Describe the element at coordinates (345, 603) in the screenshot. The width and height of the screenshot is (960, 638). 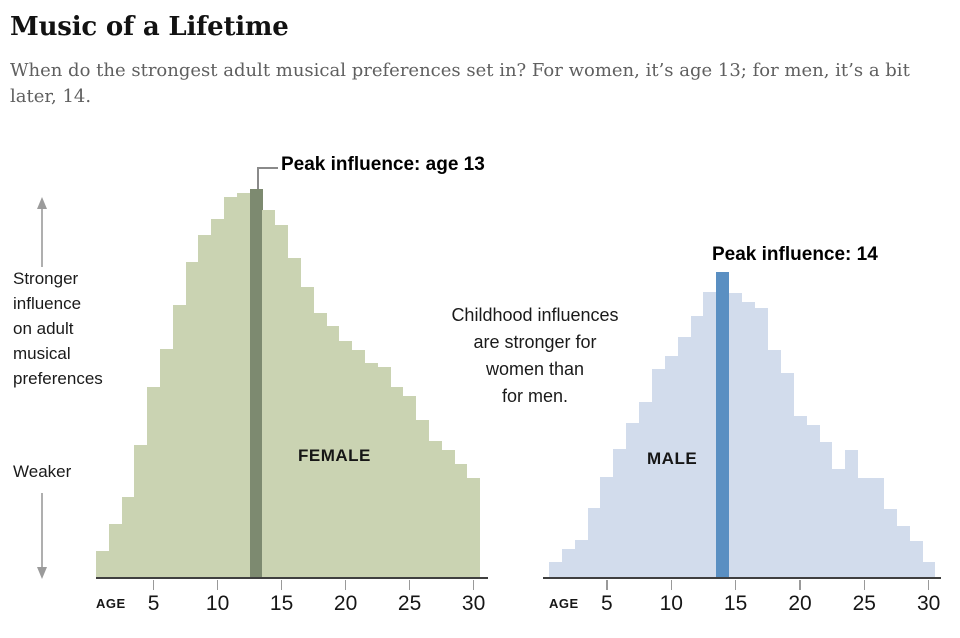
I see `female-axis-tick-label-20: 20` at that location.